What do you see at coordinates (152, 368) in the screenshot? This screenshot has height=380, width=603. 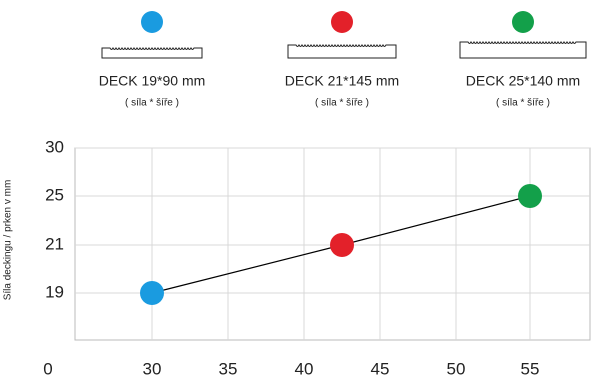 I see `x-tick-label: 30` at bounding box center [152, 368].